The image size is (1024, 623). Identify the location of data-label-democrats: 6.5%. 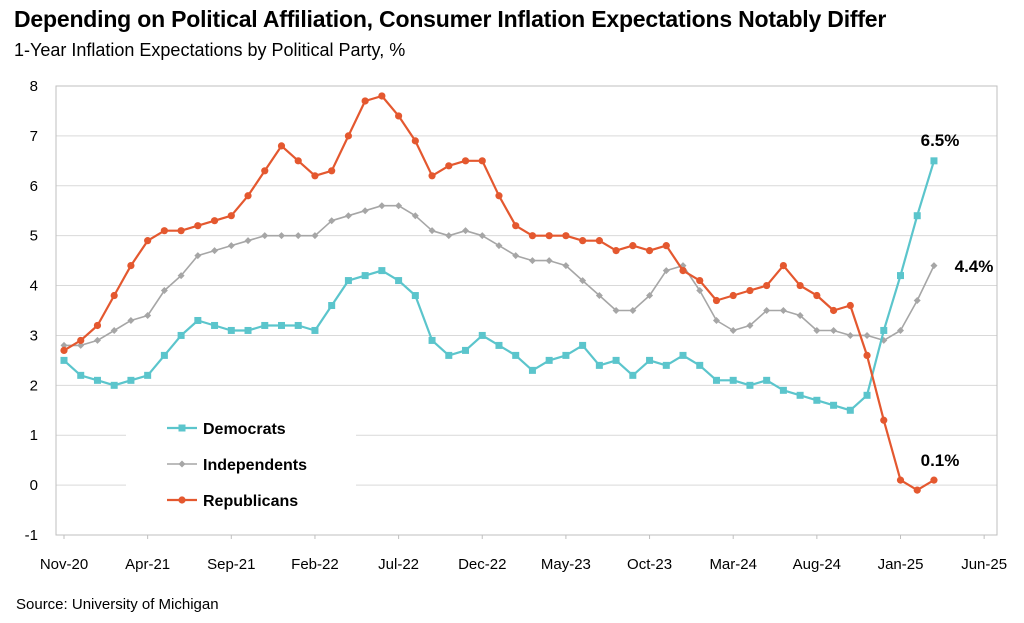
(940, 140).